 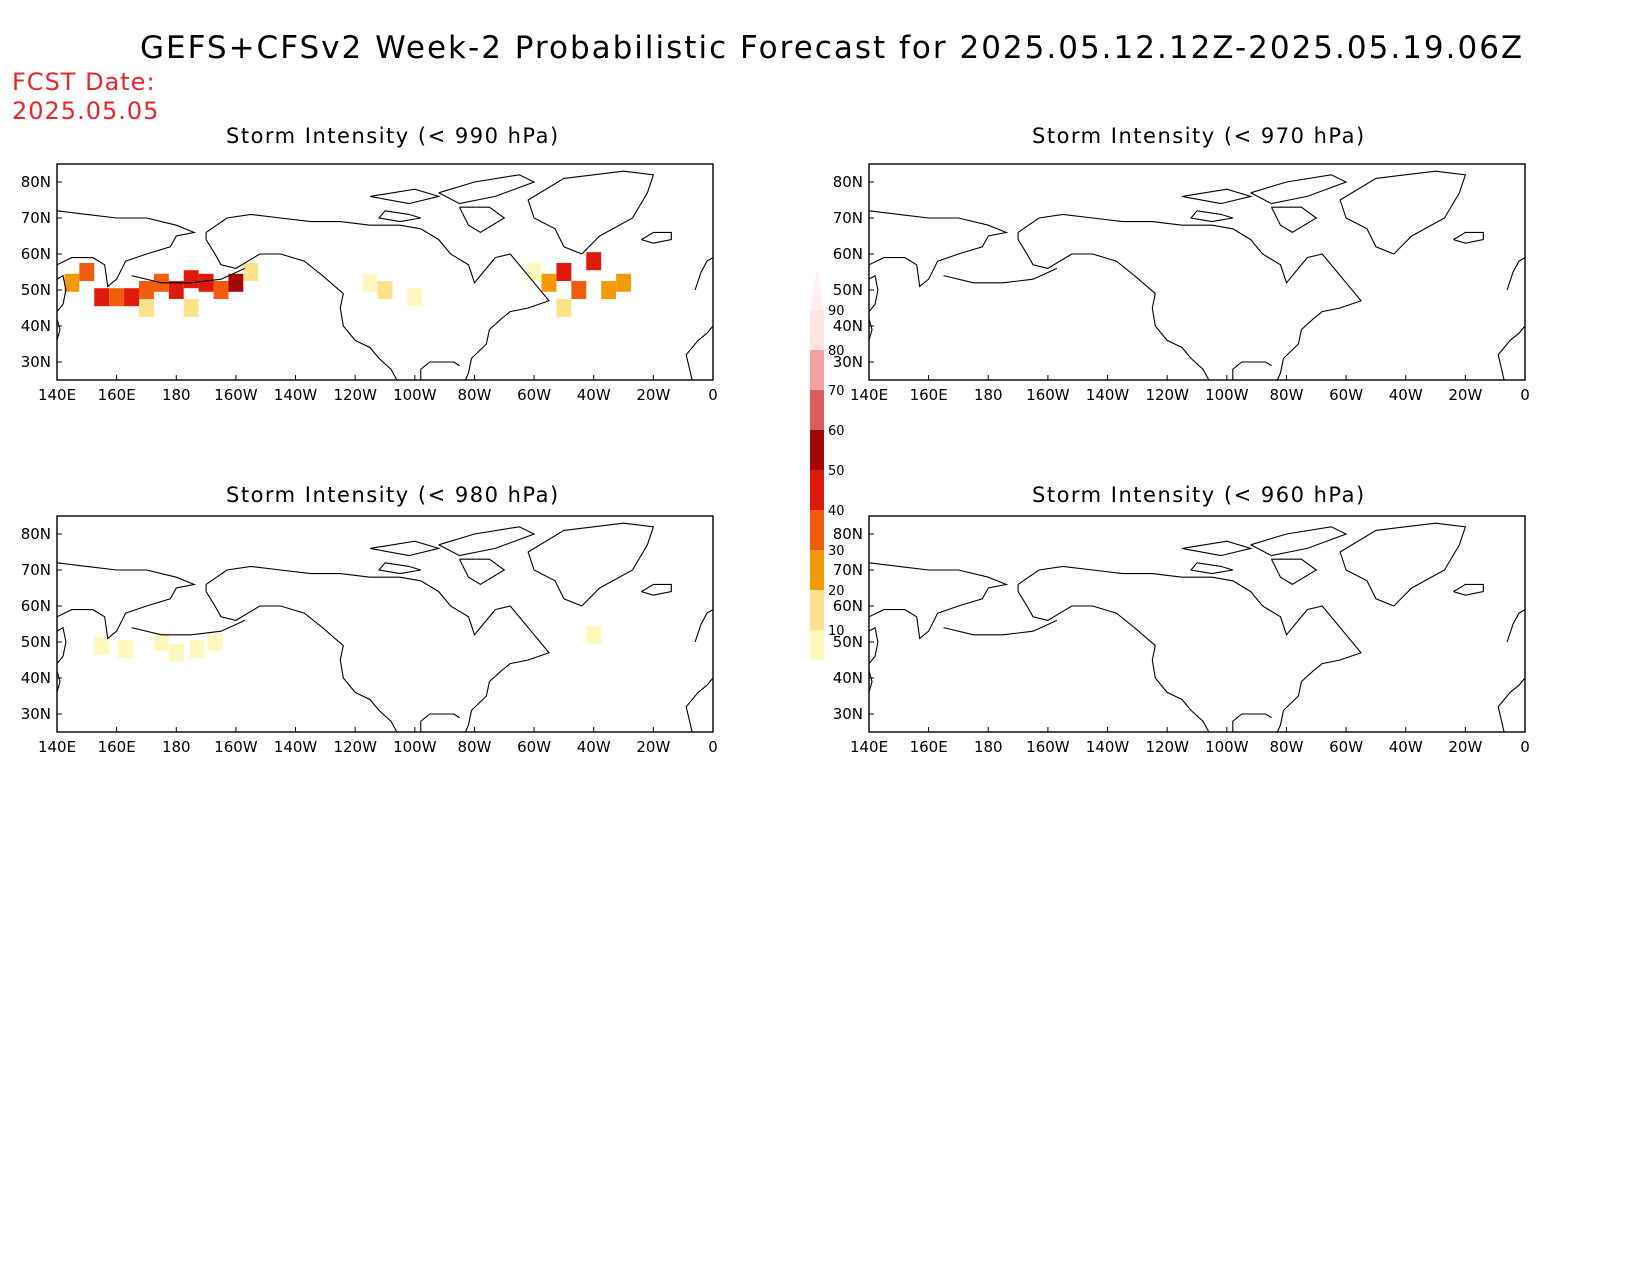 What do you see at coordinates (84, 82) in the screenshot?
I see `forecast-date-label: FCST Date:` at bounding box center [84, 82].